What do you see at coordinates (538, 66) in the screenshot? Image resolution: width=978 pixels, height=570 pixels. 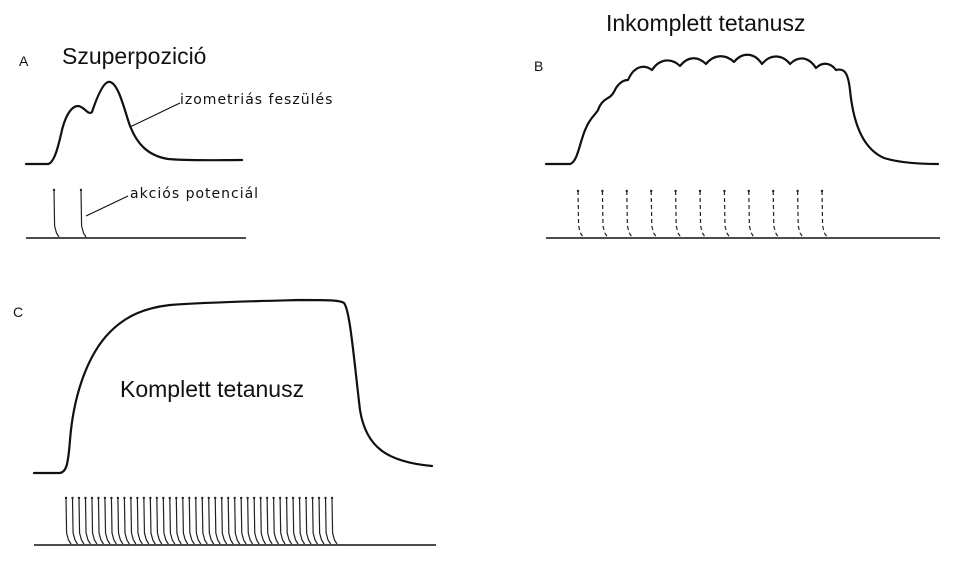 I see `panel-b-letter: B` at bounding box center [538, 66].